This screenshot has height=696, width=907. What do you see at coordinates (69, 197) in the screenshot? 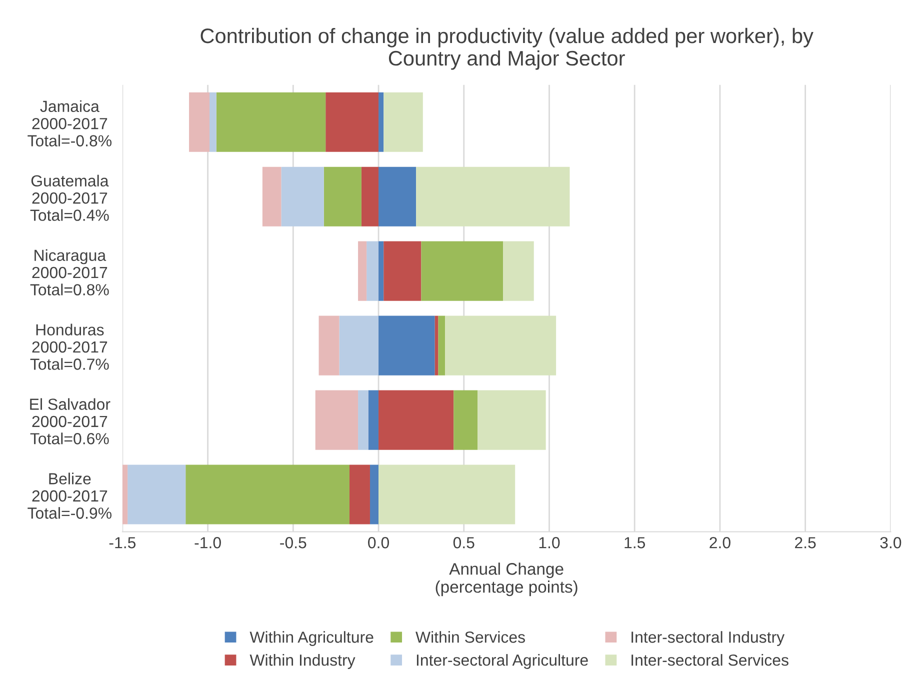
I see `y-tick-label: Guatemala 2000-2017 Total=0.4%` at bounding box center [69, 197].